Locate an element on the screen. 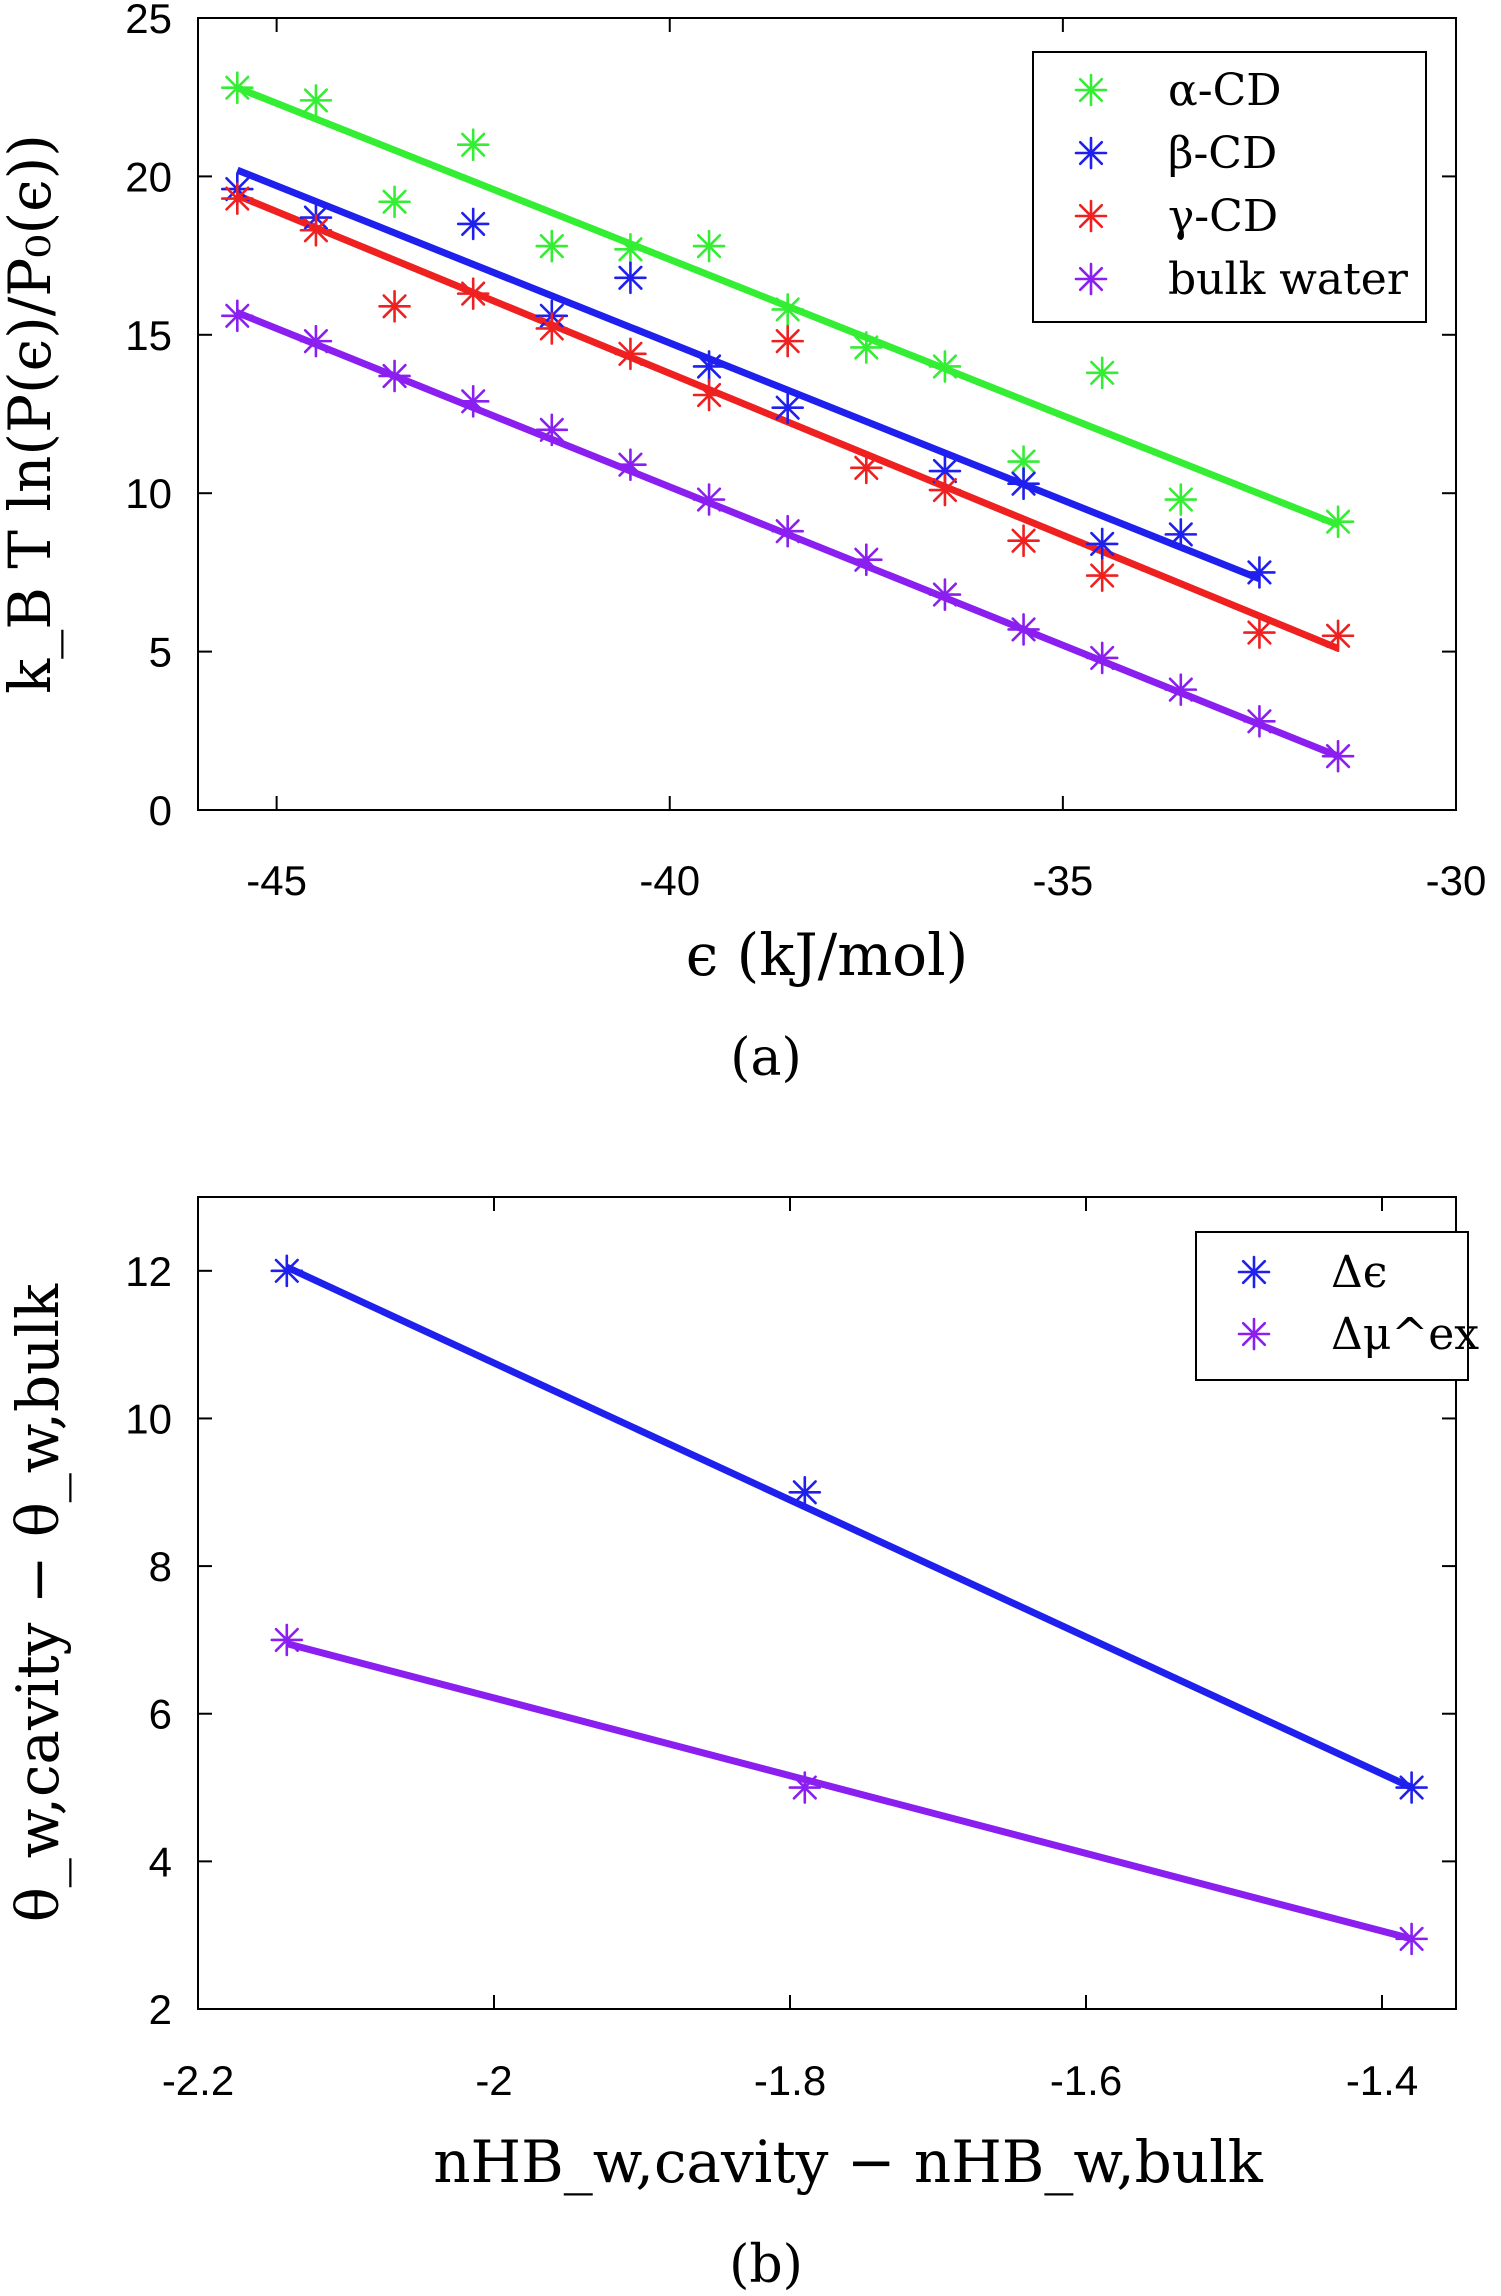 Image resolution: width=1501 pixels, height=2296 pixels. y-tick-label: 25 is located at coordinates (148, 21).